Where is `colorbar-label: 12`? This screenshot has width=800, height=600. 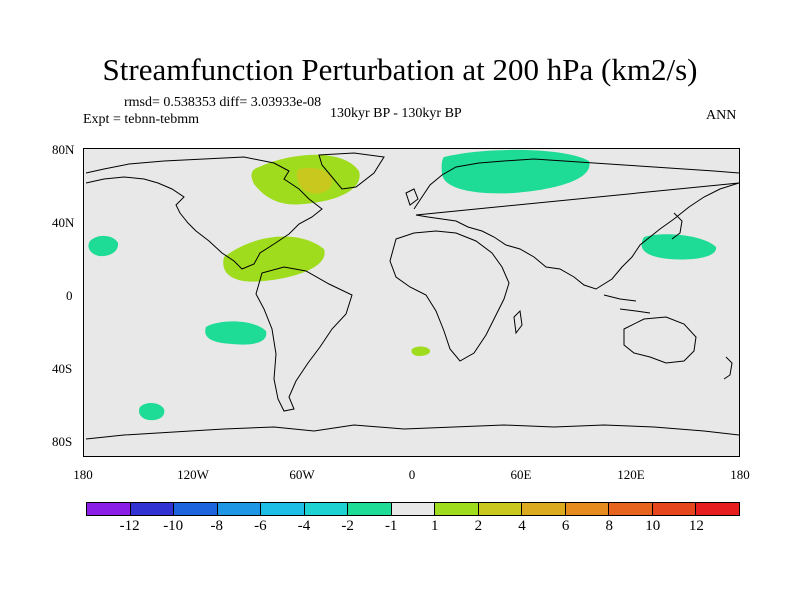 colorbar-label: 12 is located at coordinates (696, 526).